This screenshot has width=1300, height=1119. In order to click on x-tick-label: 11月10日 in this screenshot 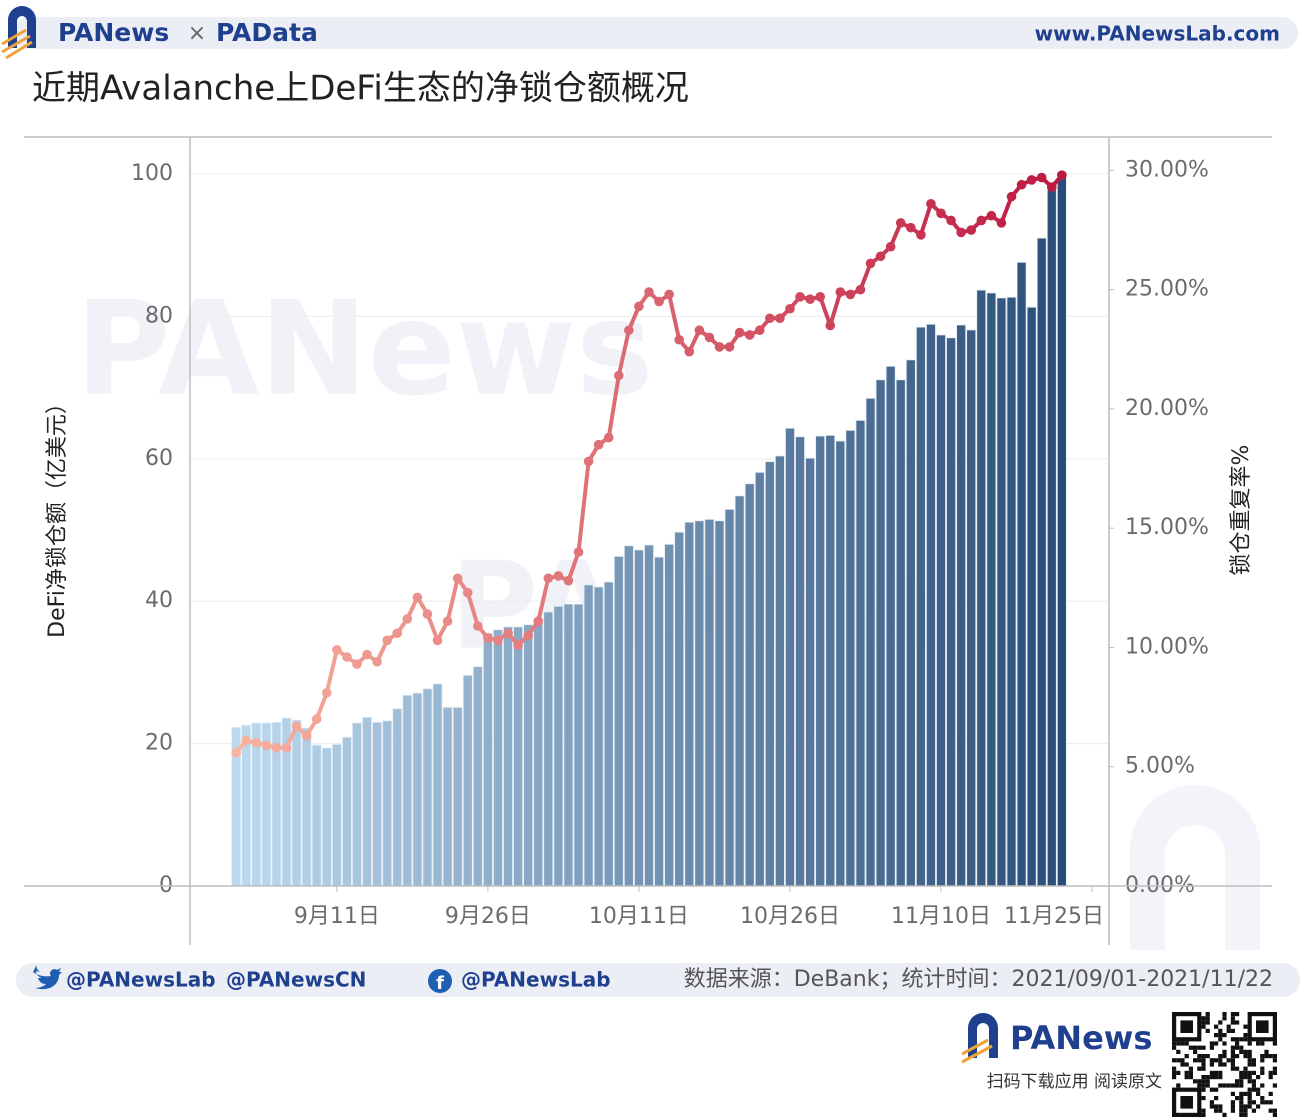, I will do `click(941, 916)`.